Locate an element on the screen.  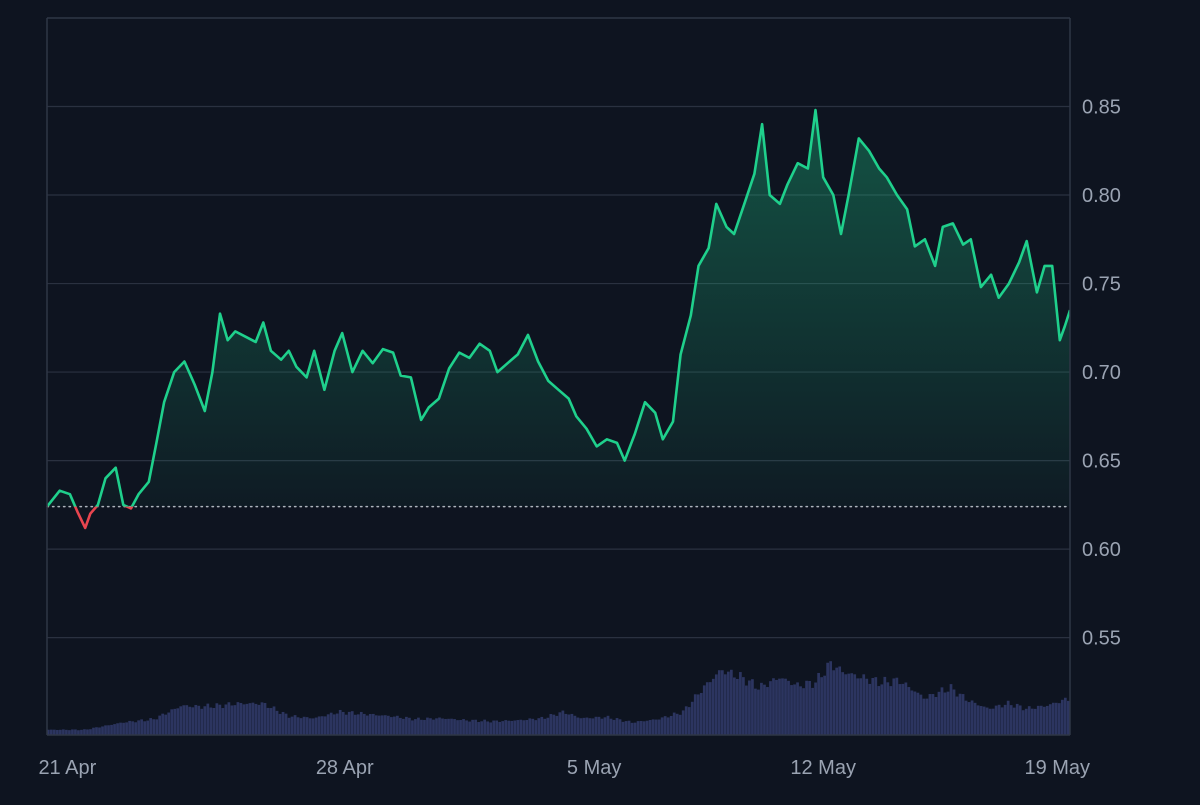
y-tick-label: 0.70 is located at coordinates (1101, 373).